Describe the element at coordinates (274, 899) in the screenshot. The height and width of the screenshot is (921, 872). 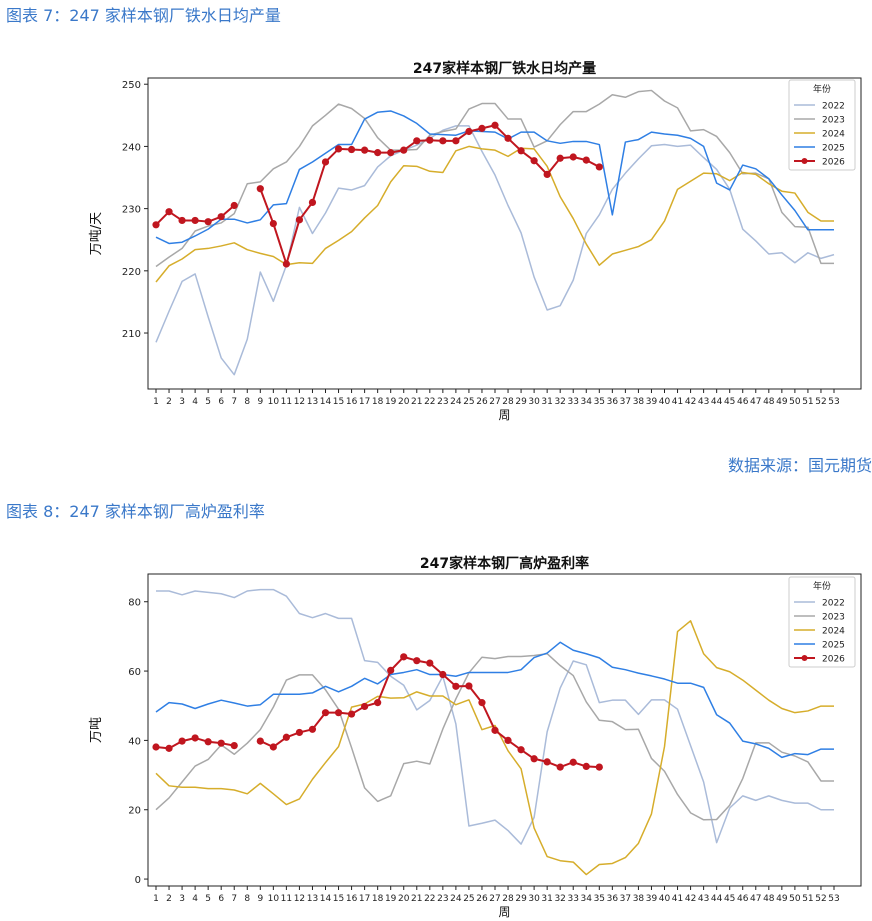
I see `x-tick-label: 10` at that location.